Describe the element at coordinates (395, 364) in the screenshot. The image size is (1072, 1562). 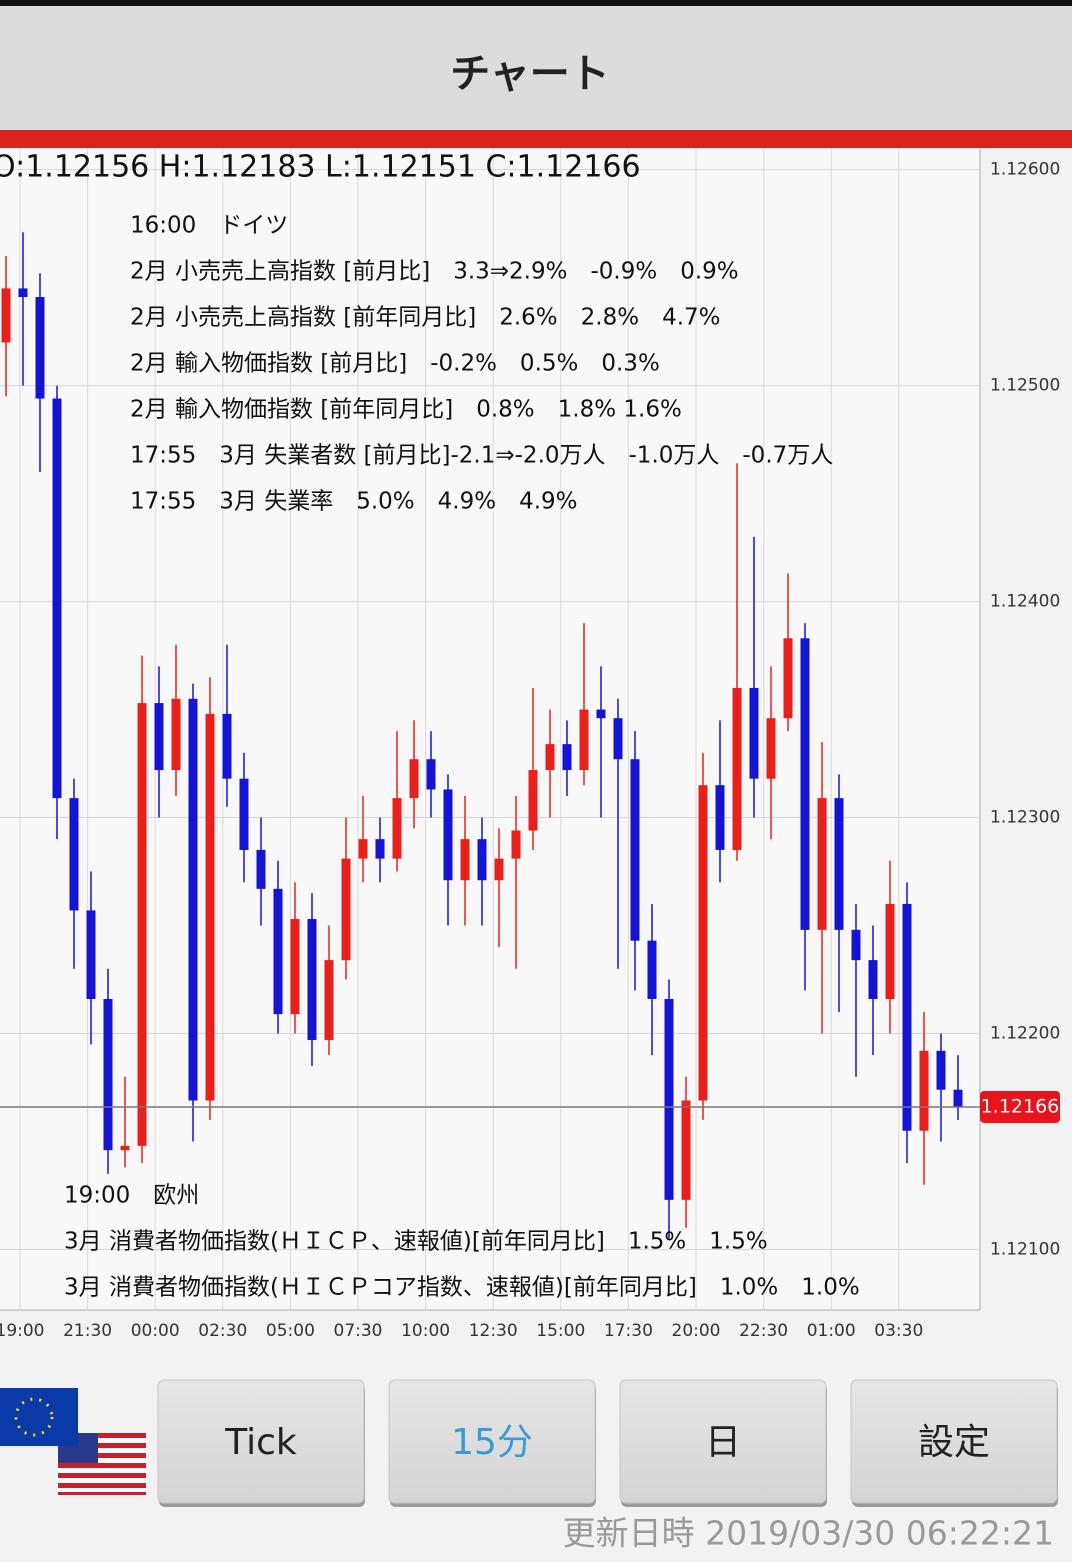
I see `event-text: 2月 輸入物価指数 [前月比] -0.2% 0.5% 0.3%` at that location.